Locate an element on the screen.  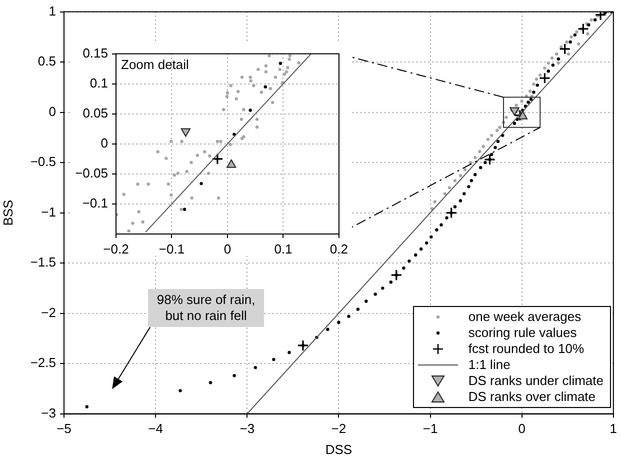
annotation: 98% sure of rain, but no rain fell is located at coordinates (206, 308).